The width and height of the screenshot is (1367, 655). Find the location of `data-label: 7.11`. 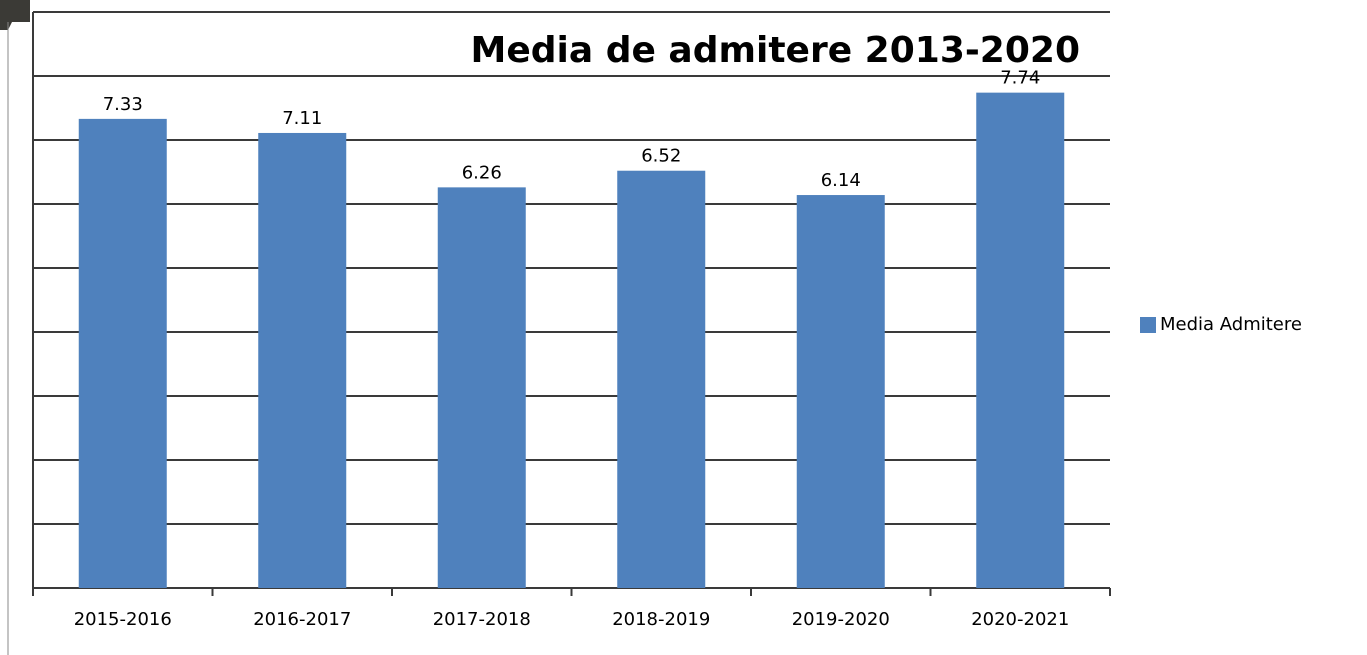

data-label: 7.11 is located at coordinates (302, 118).